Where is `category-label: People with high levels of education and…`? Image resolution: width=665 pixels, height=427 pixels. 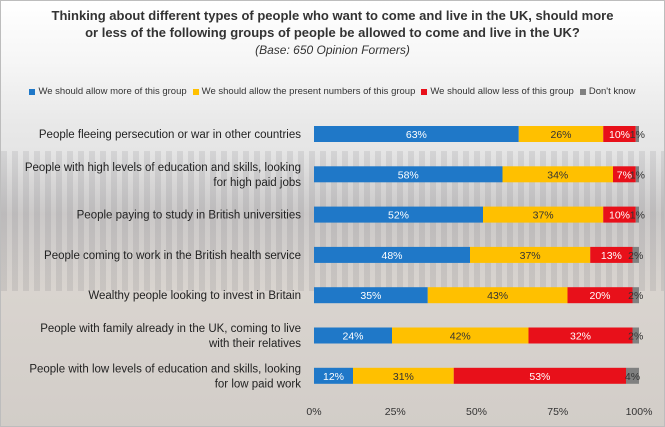 category-label: People with high levels of education and… is located at coordinates (163, 175).